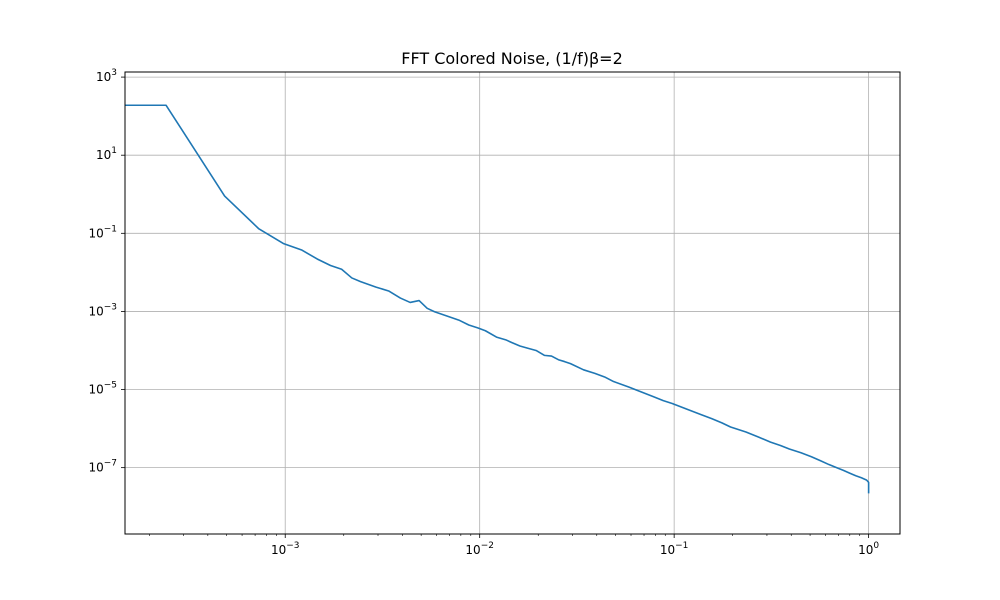 This screenshot has height=600, width=1000. I want to click on x-tick-exponent: 0, so click(876, 546).